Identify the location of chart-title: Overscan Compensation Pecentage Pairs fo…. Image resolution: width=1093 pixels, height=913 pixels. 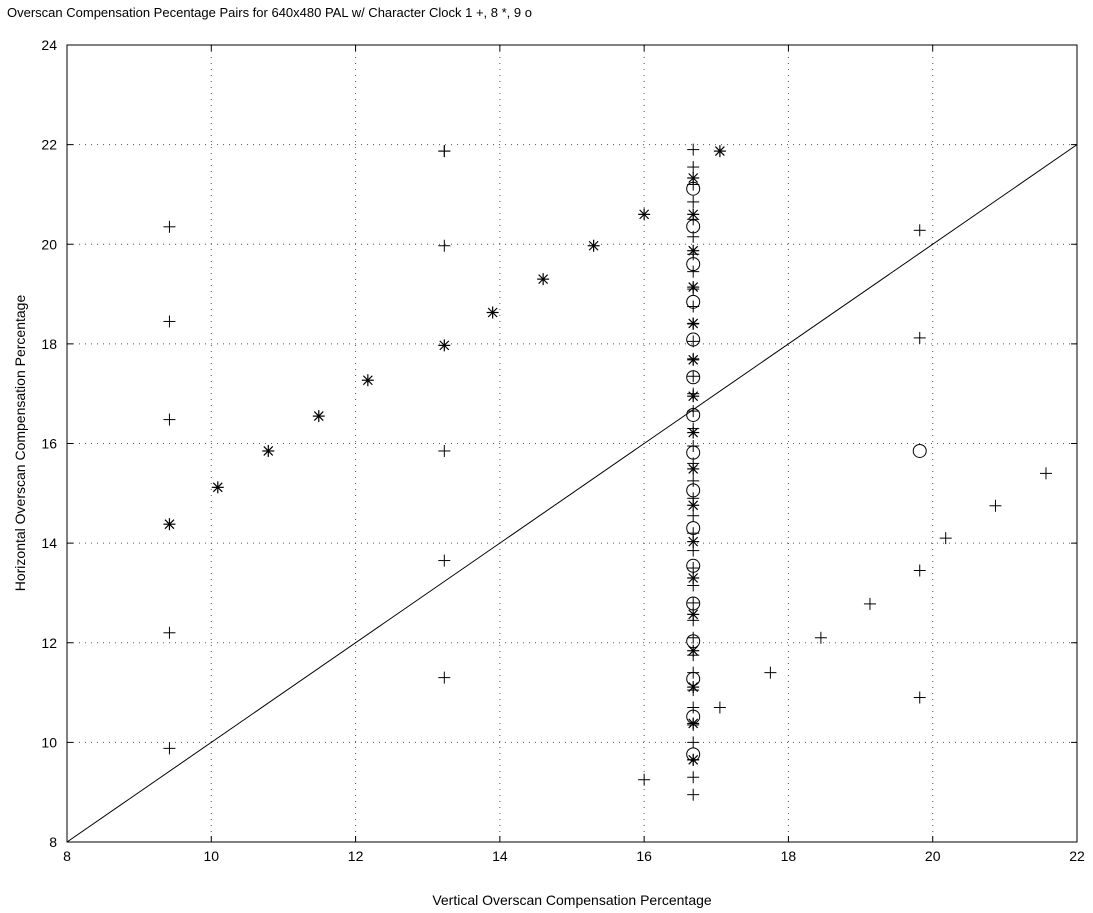
(269, 12).